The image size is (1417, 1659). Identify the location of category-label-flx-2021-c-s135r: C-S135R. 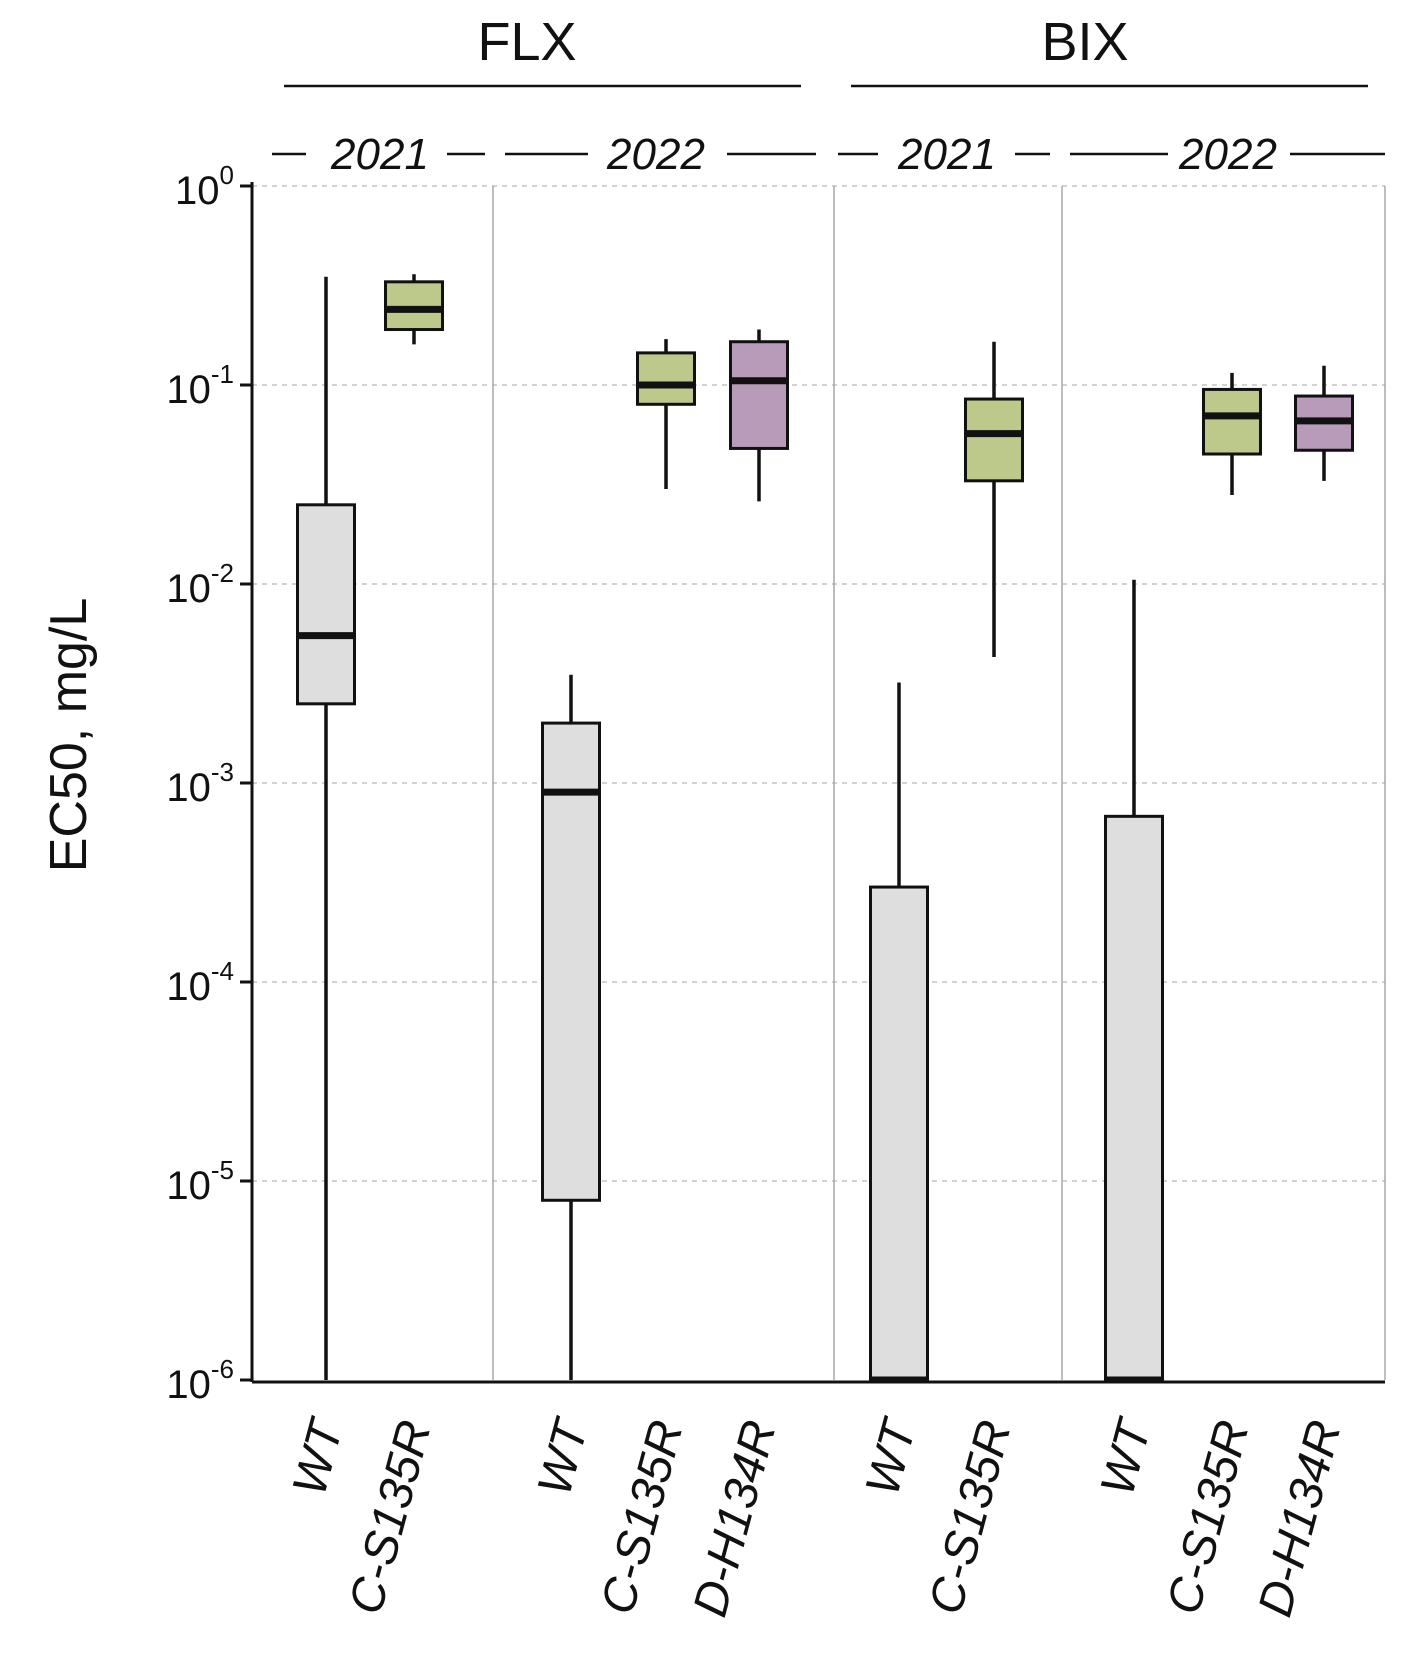
(390, 1517).